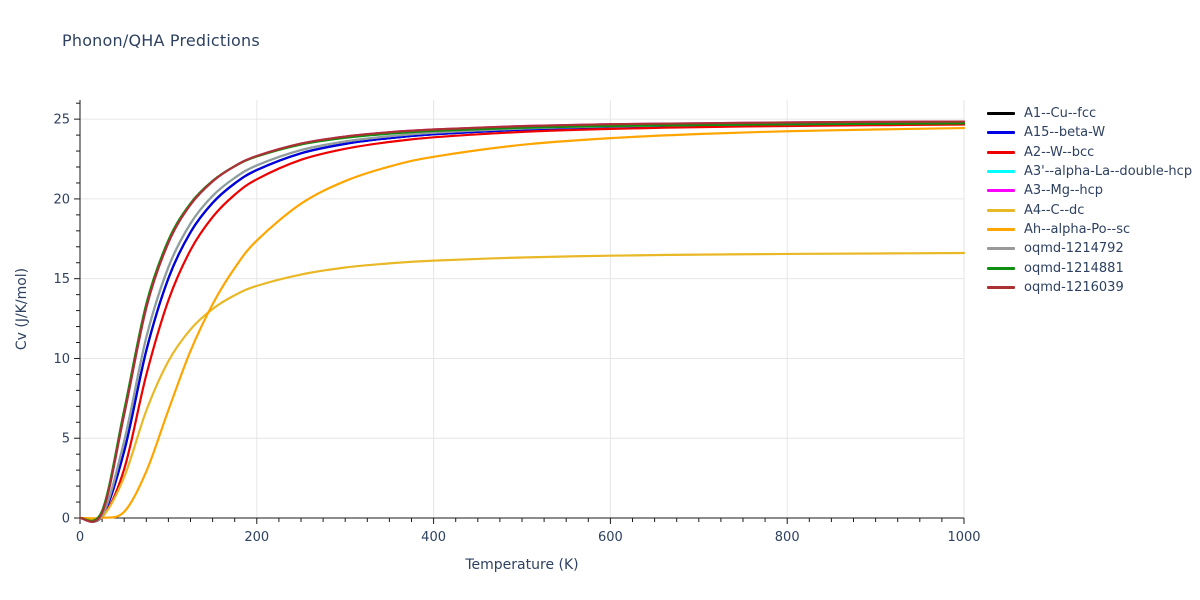  I want to click on x-tick-label: 800, so click(787, 537).